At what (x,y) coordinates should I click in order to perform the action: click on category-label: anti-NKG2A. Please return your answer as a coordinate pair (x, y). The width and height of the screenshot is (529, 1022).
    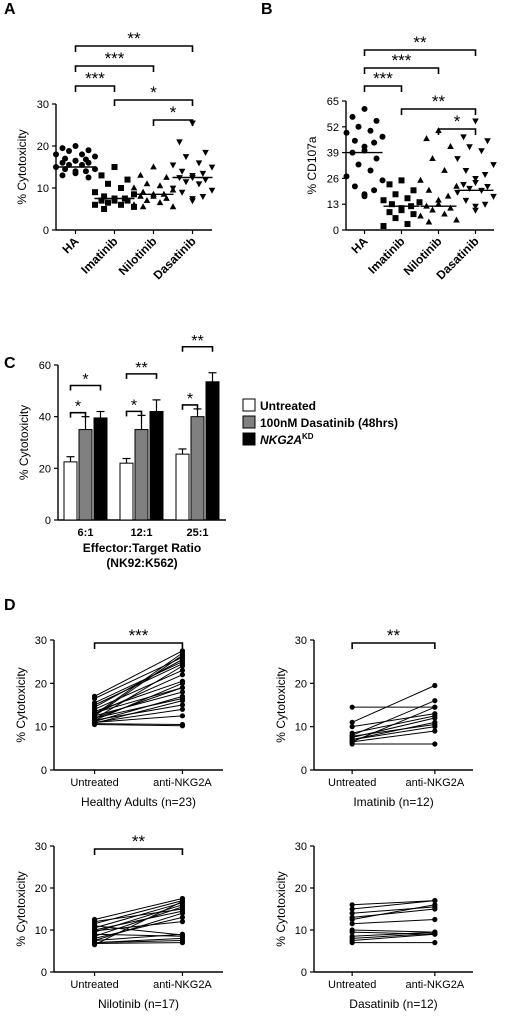
    Looking at the image, I should click on (182, 783).